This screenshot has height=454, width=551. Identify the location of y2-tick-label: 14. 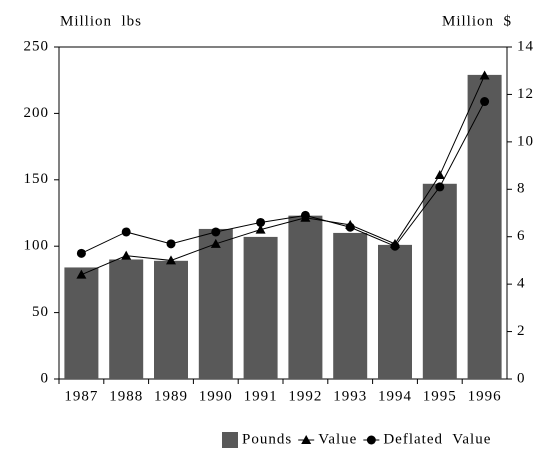
(525, 46).